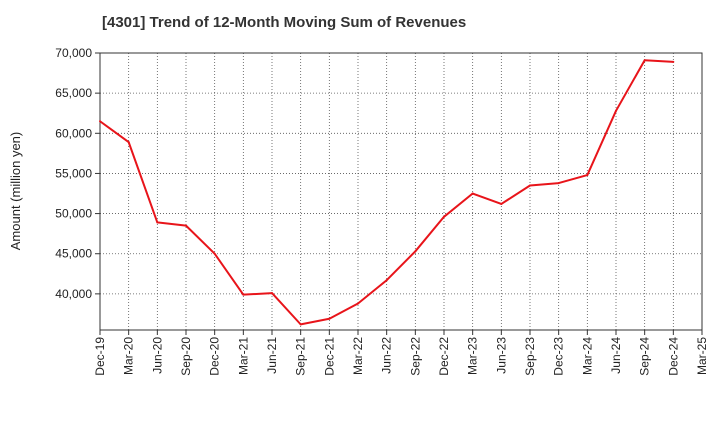 Image resolution: width=720 pixels, height=440 pixels. What do you see at coordinates (215, 356) in the screenshot?
I see `x-tick-label: Dec-20` at bounding box center [215, 356].